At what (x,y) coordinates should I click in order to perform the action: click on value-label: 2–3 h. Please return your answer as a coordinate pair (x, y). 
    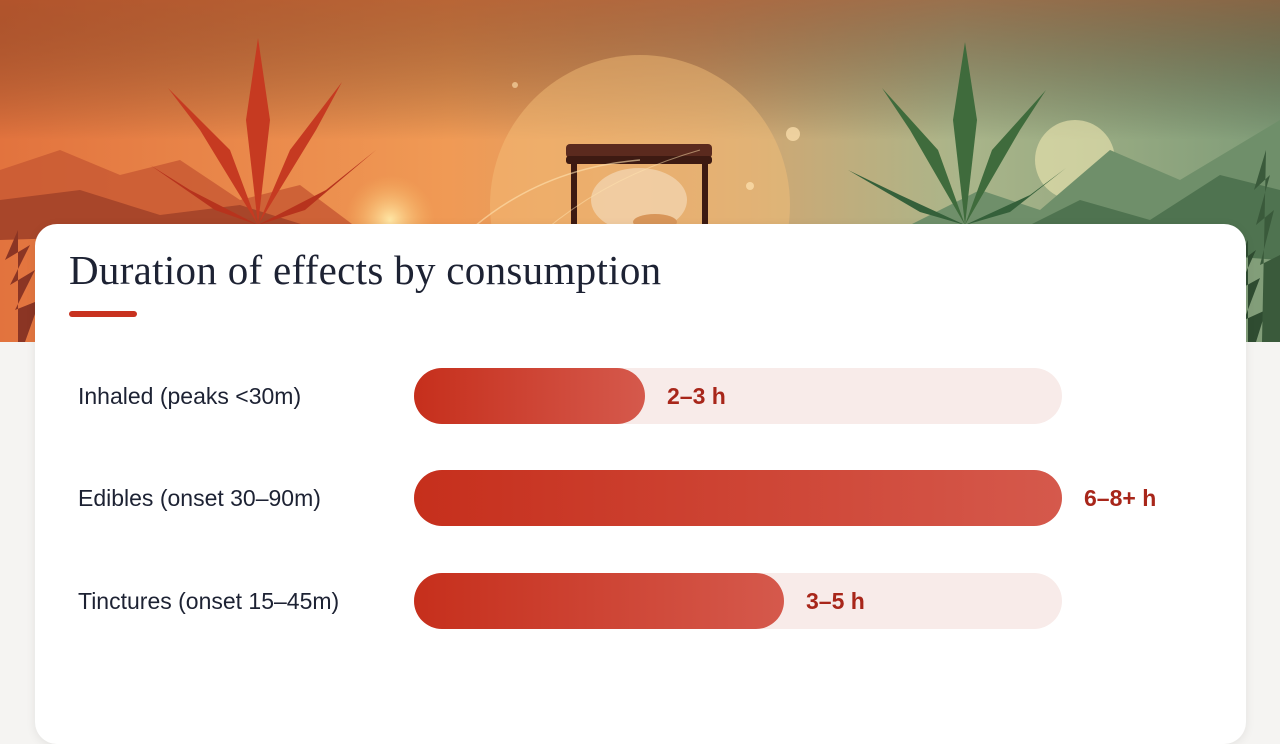
    Looking at the image, I should click on (696, 396).